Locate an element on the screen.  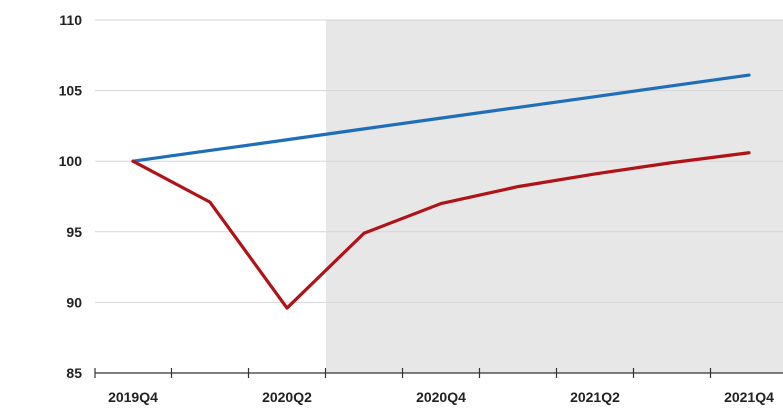
y-tick-label: 100 is located at coordinates (71, 161).